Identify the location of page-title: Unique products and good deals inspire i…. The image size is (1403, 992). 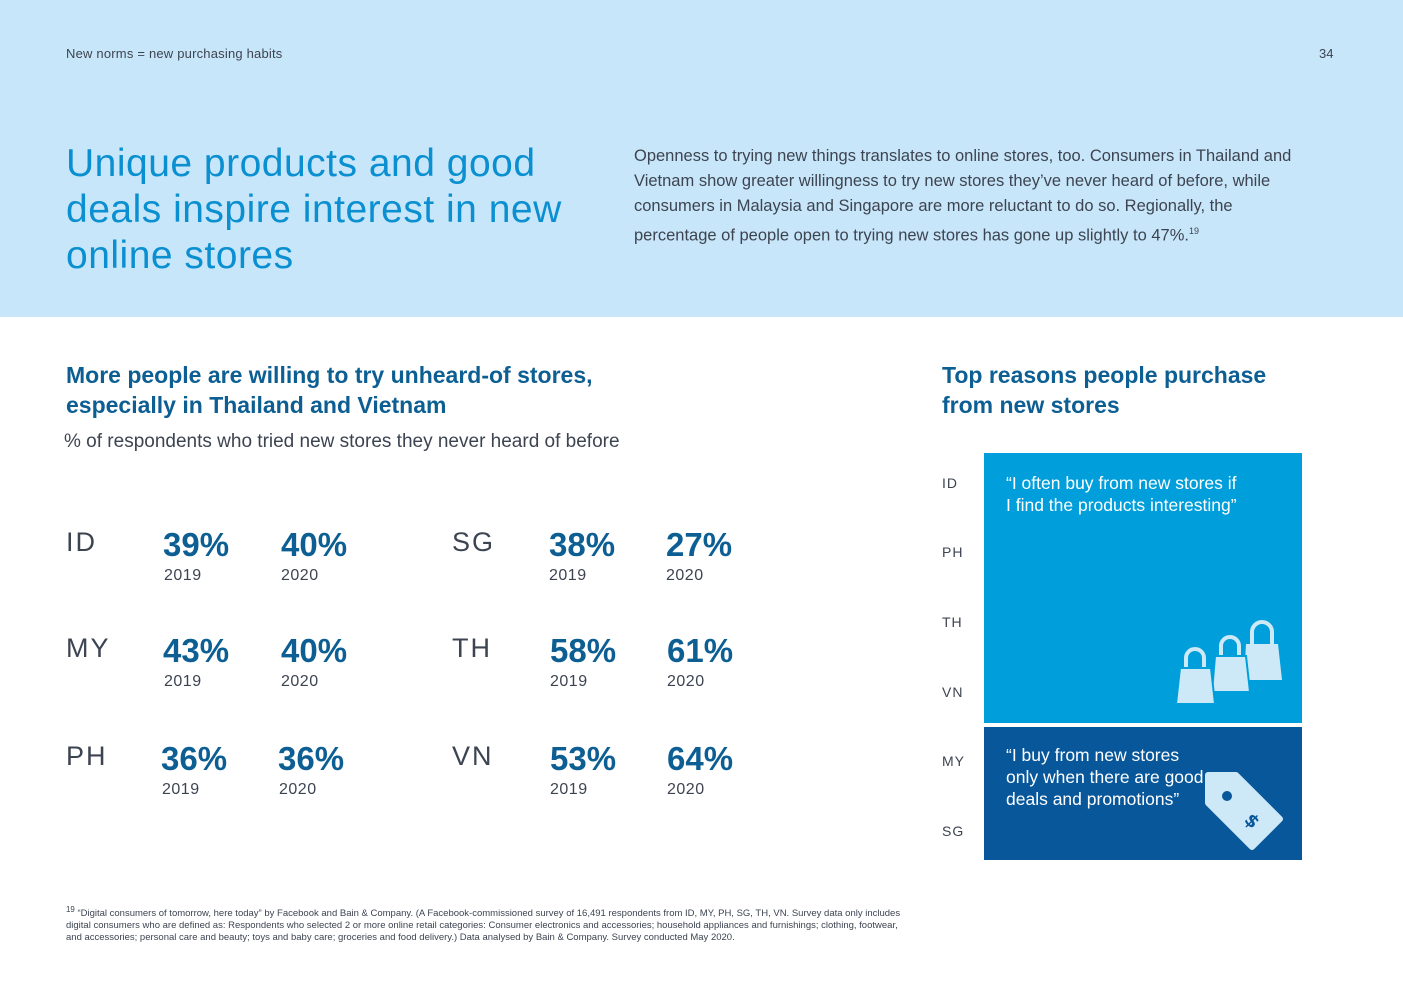
(314, 209).